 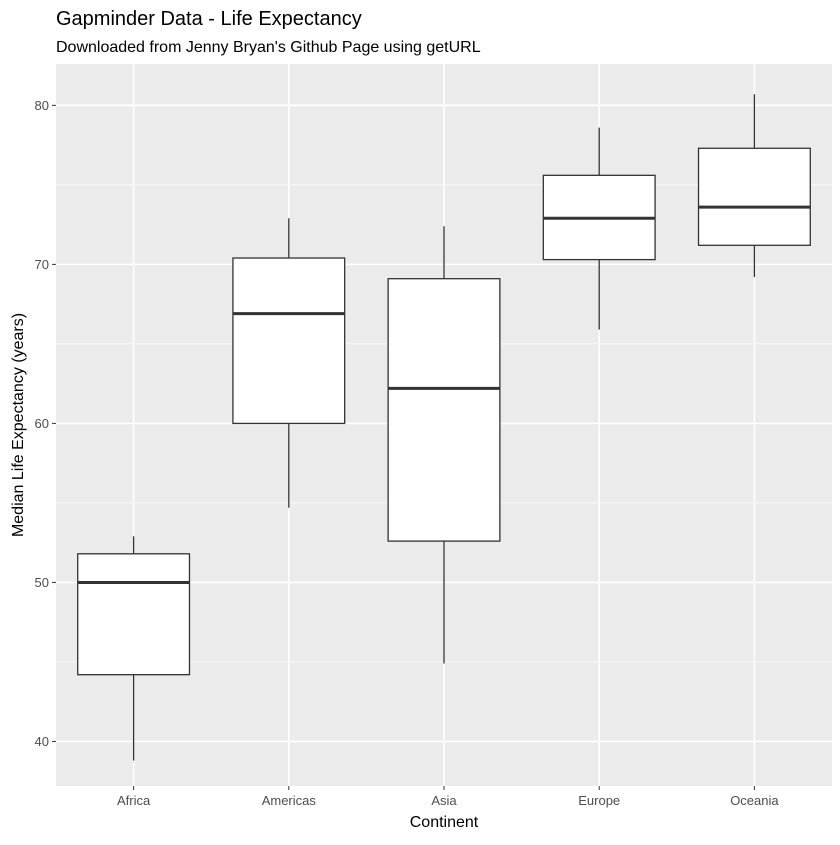 I want to click on box-europe, so click(x=599, y=228).